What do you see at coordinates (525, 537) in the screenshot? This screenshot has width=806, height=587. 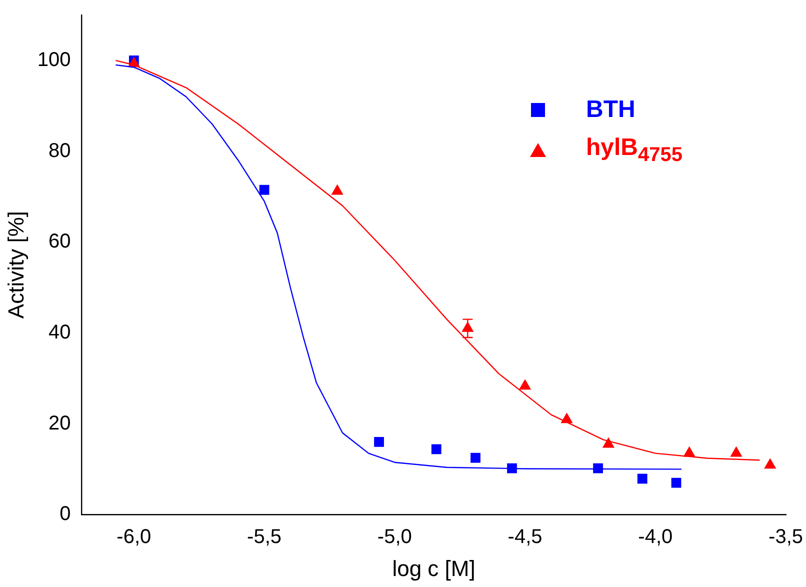 I see `x-tick-label: -4,5` at bounding box center [525, 537].